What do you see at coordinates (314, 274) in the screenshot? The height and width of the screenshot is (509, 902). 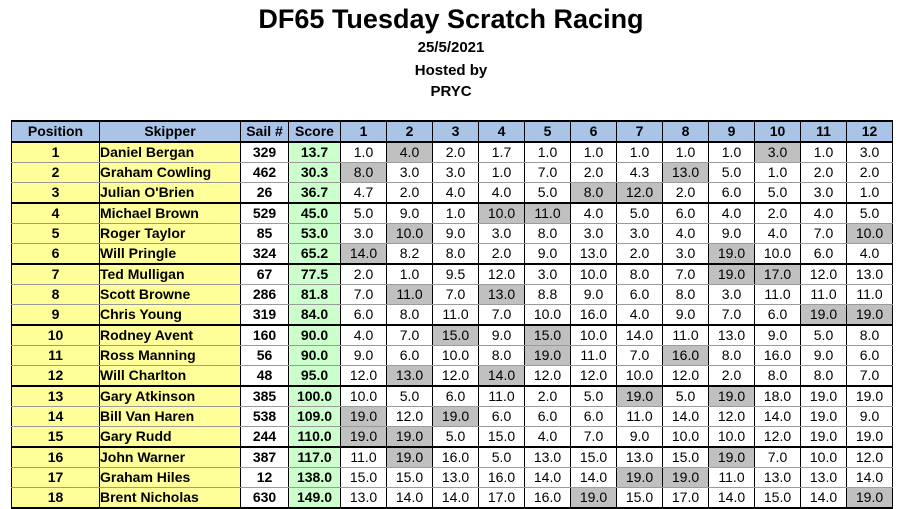 I see `score-cell: 77.5` at bounding box center [314, 274].